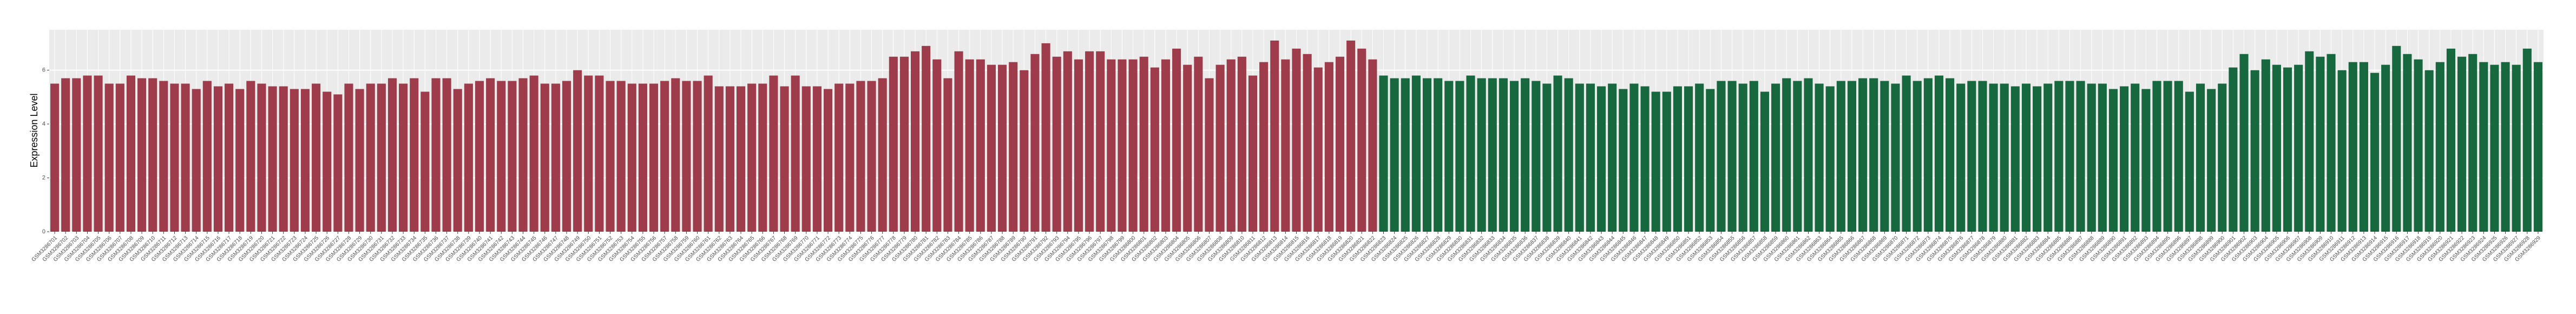 The width and height of the screenshot is (2576, 314). What do you see at coordinates (34, 130) in the screenshot?
I see `y-axis-title: Expression Level` at bounding box center [34, 130].